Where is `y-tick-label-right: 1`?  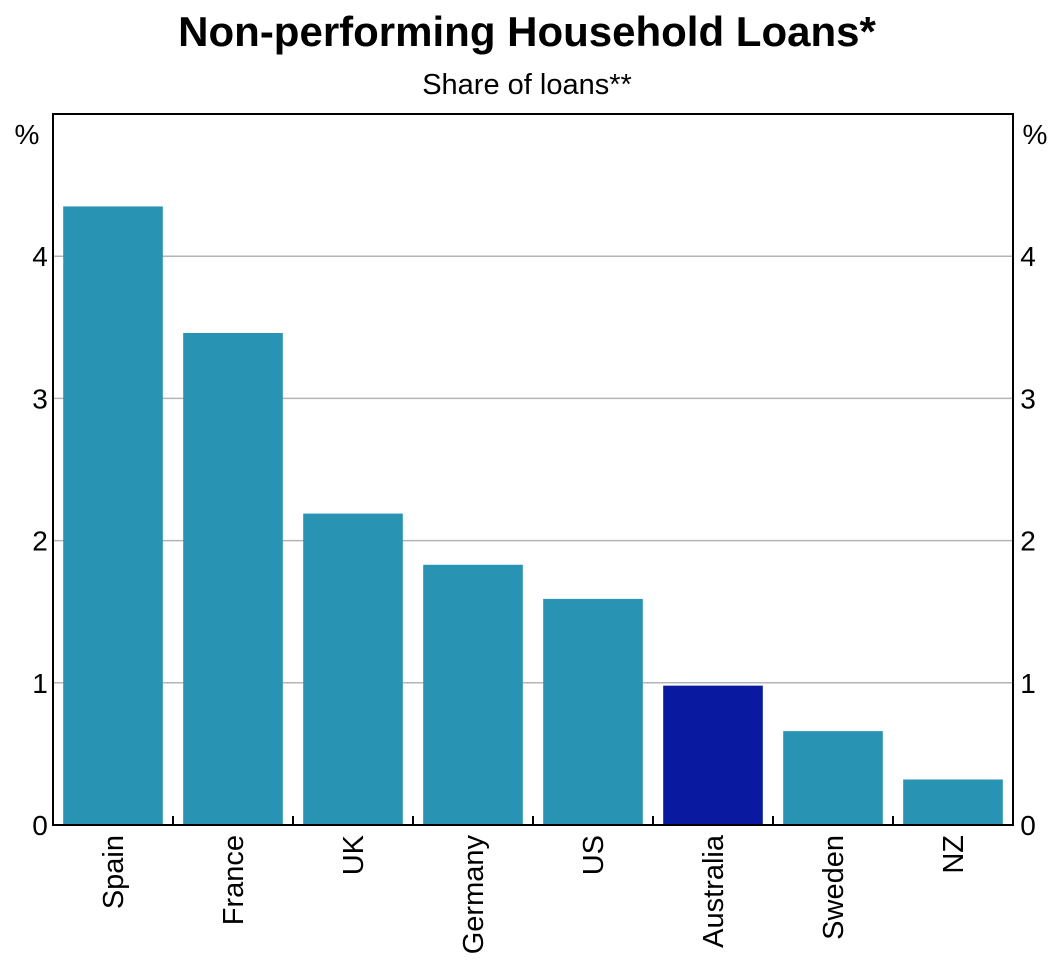
y-tick-label-right: 1 is located at coordinates (1028, 683).